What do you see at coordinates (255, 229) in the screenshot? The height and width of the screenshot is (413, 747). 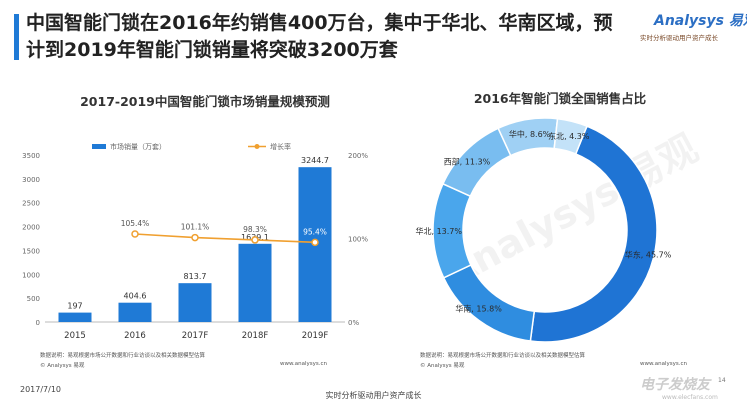 I see `growth-label: 98.3%` at bounding box center [255, 229].